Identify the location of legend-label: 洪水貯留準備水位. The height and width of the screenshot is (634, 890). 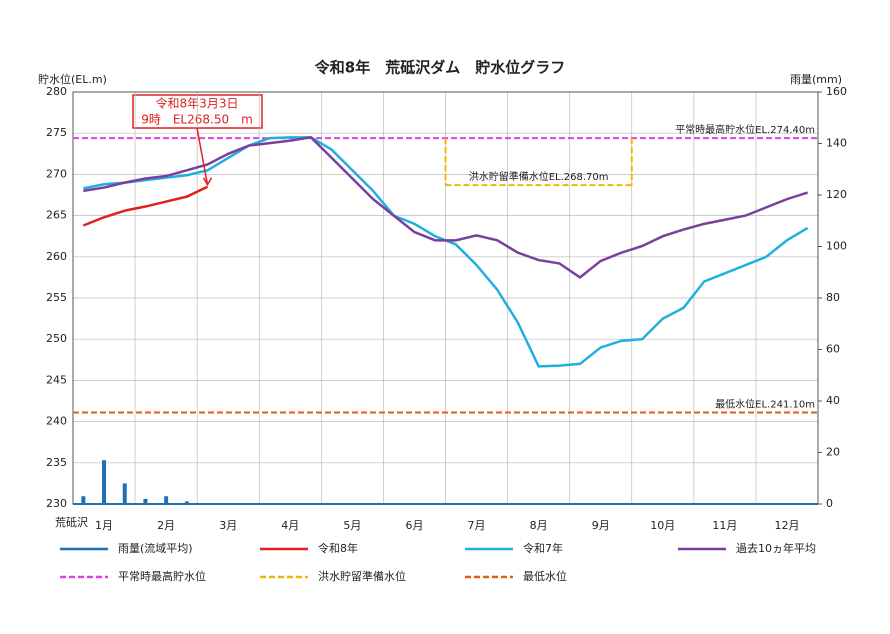
(362, 576).